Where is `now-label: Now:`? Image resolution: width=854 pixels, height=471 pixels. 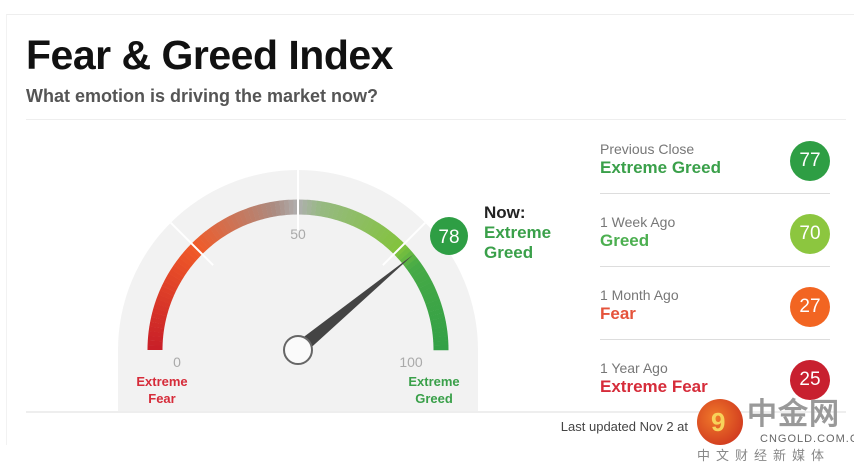 now-label: Now: is located at coordinates (505, 212).